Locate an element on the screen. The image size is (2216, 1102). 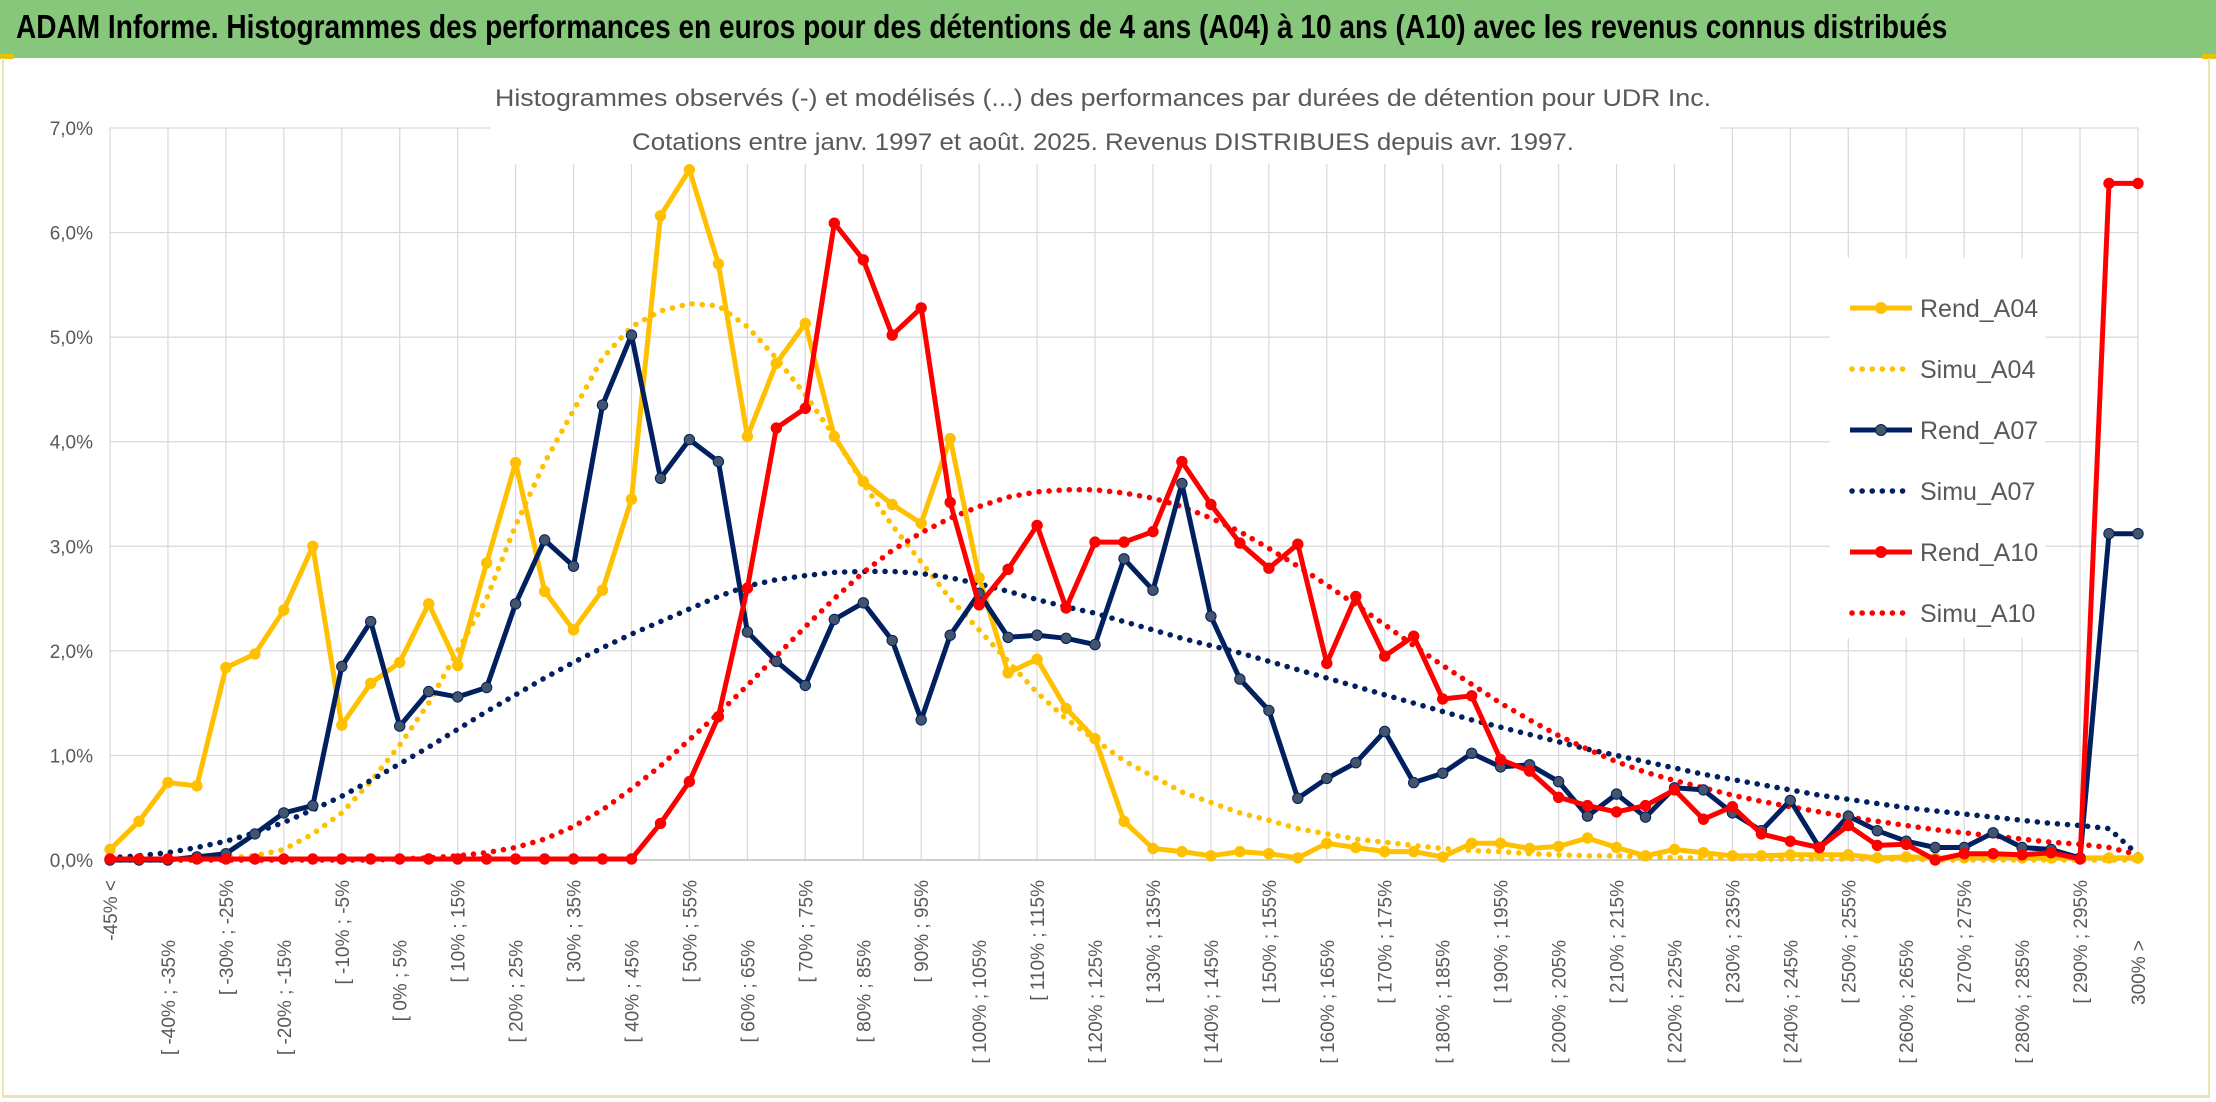
x-tick-label: [ 270% ; 275% is located at coordinates (1965, 942).